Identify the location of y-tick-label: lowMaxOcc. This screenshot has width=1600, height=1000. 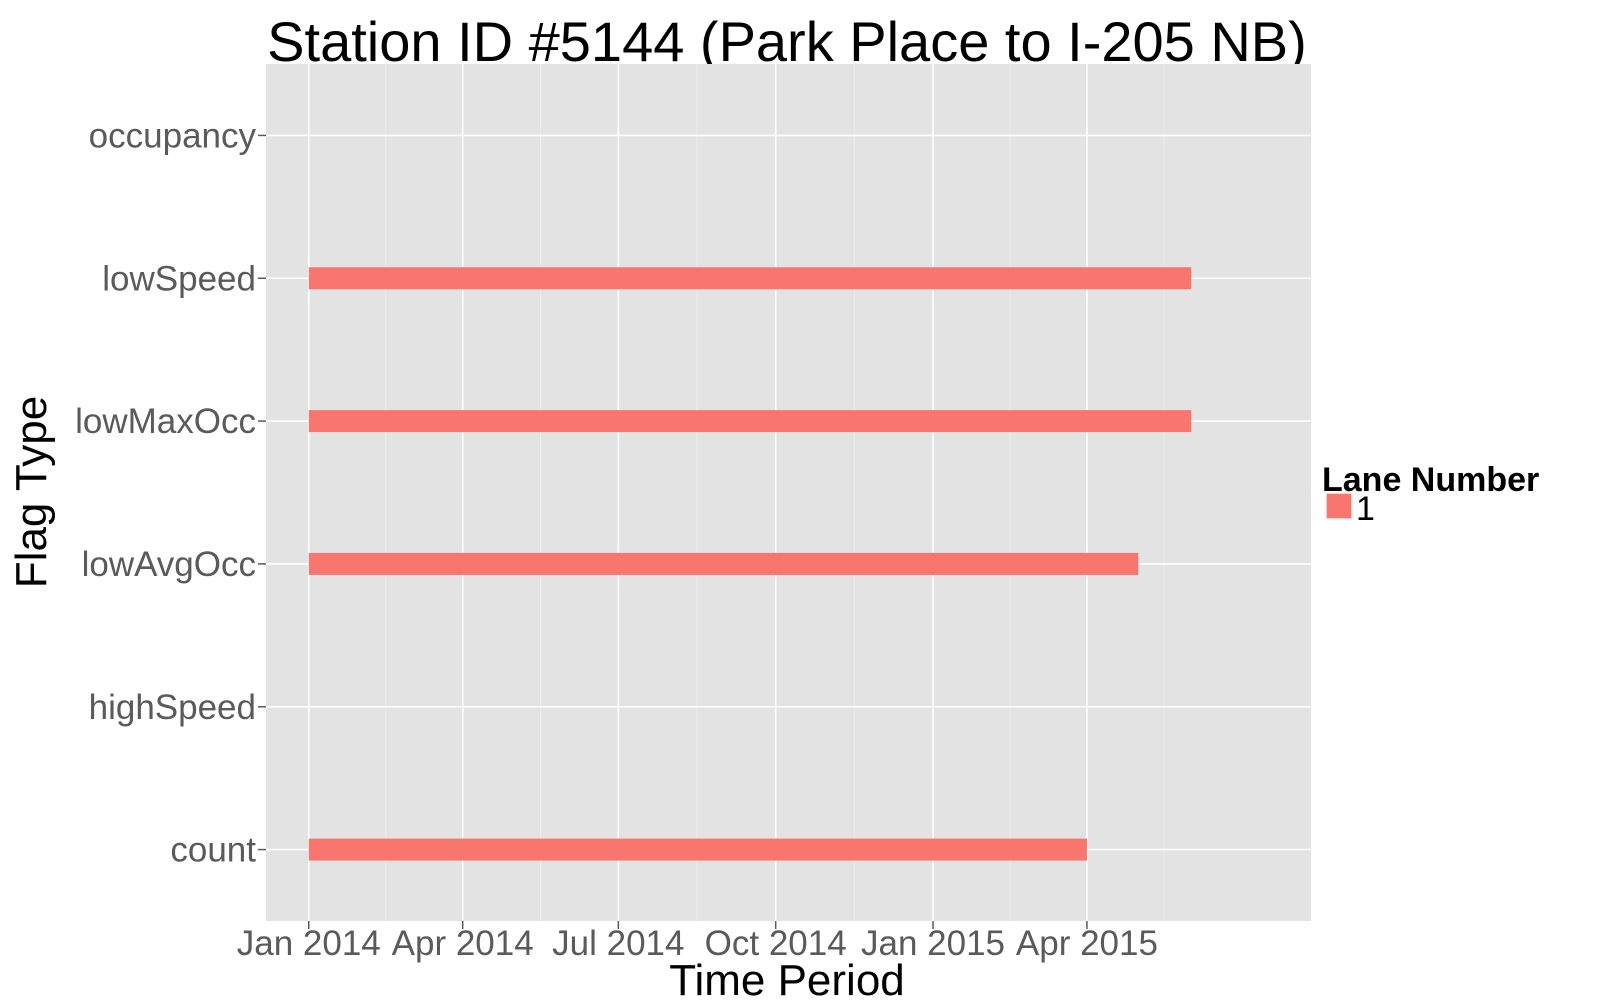
(165, 421).